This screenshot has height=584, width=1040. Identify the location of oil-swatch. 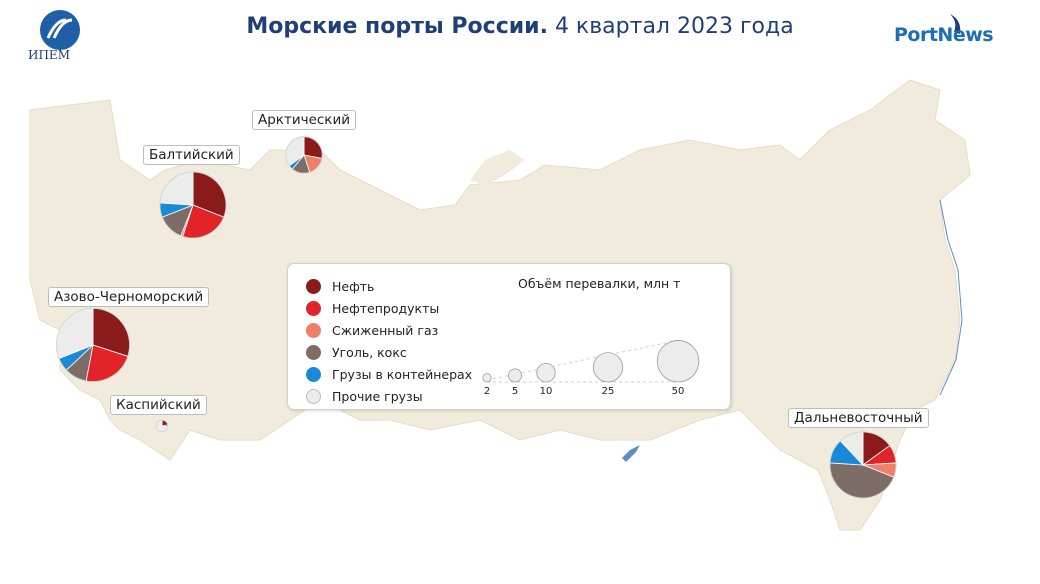
(313, 286).